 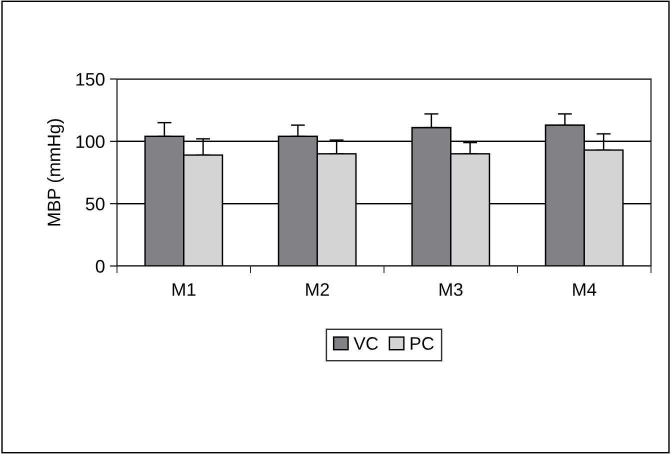 What do you see at coordinates (451, 289) in the screenshot?
I see `x-tick-label: M3` at bounding box center [451, 289].